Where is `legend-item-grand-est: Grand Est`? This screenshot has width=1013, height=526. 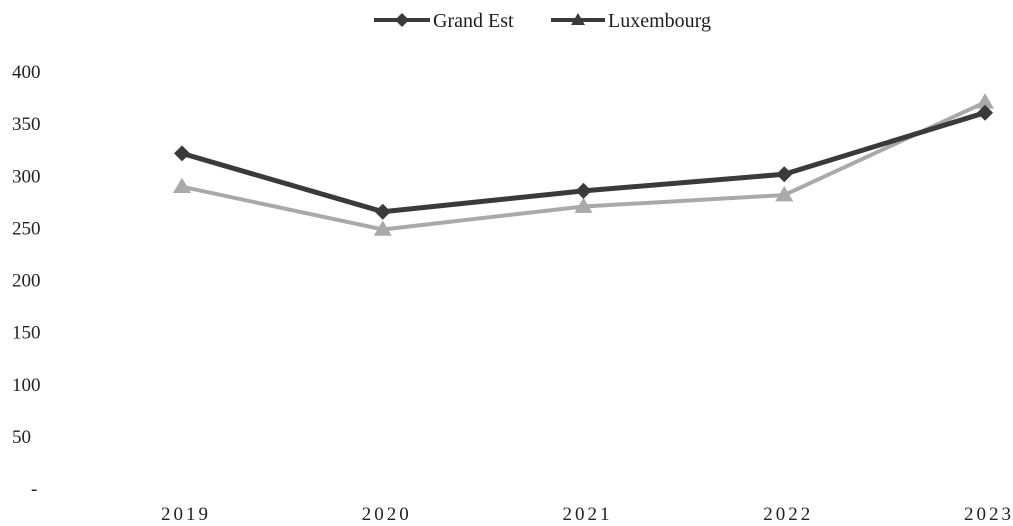 legend-item-grand-est: Grand Est is located at coordinates (444, 21).